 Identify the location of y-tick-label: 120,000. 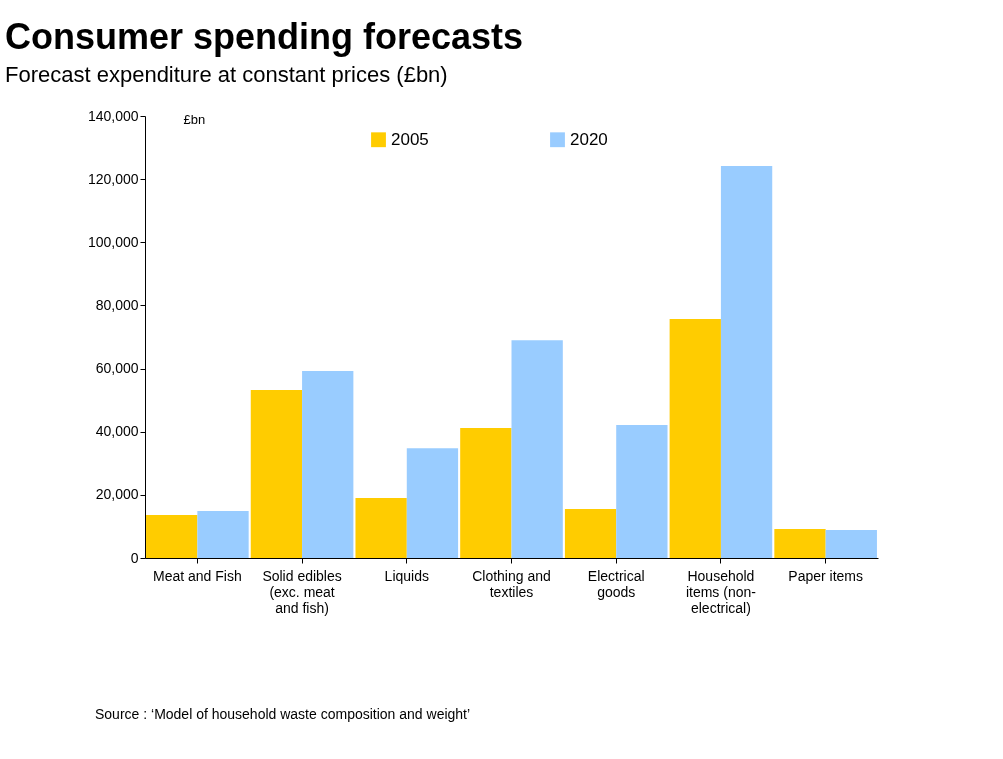
(113, 178).